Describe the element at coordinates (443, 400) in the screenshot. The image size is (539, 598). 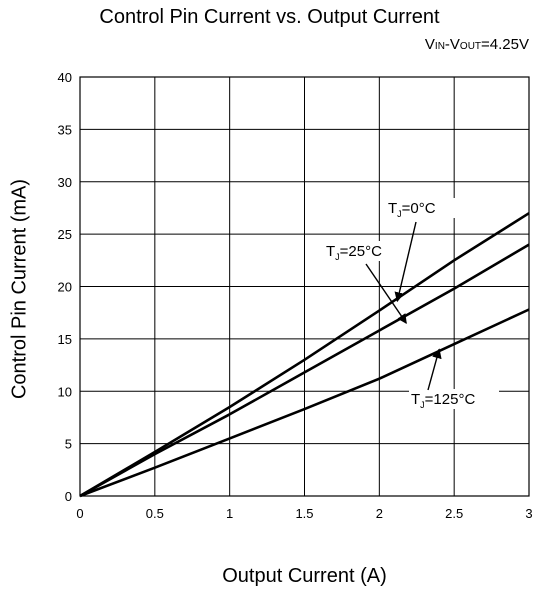
I see `series-label-2: TJ=125°C` at that location.